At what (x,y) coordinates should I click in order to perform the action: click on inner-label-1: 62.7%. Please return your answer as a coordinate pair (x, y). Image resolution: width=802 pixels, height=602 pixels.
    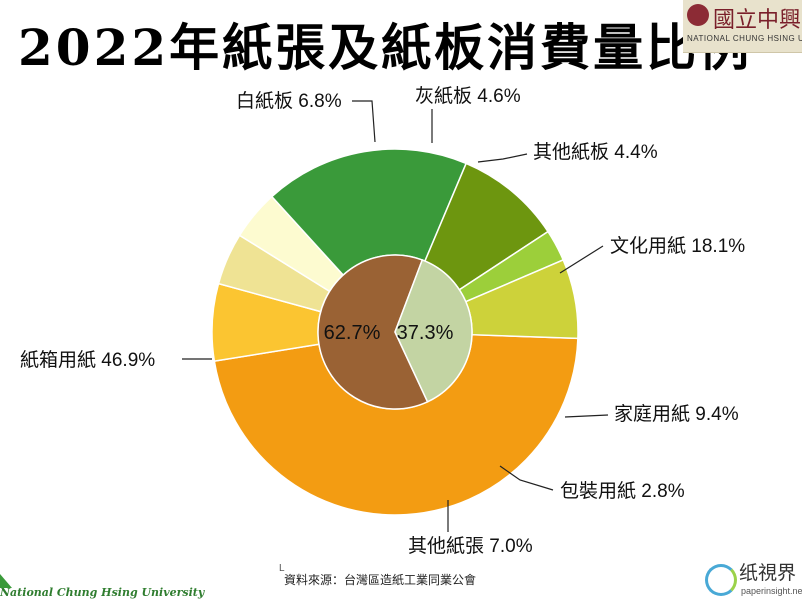
    Looking at the image, I should click on (352, 333).